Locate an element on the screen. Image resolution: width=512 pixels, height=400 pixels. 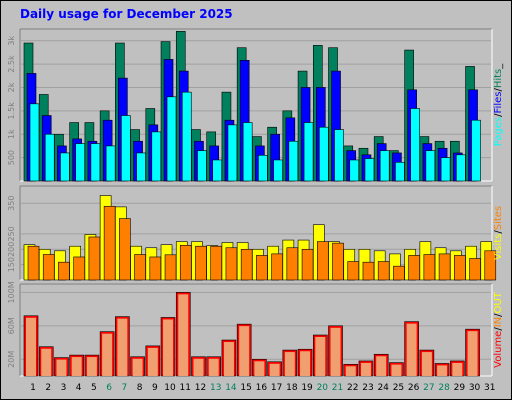
day-label: 15 is located at coordinates (245, 388).